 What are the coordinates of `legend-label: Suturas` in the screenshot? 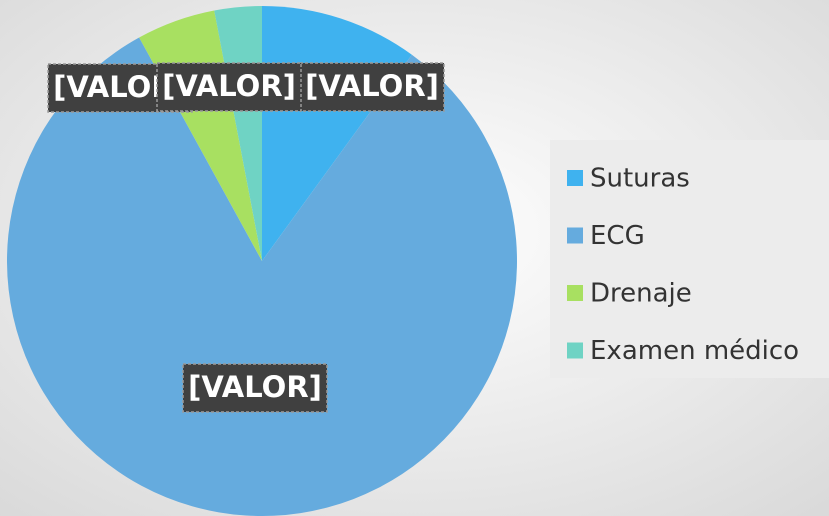 It's located at (640, 179).